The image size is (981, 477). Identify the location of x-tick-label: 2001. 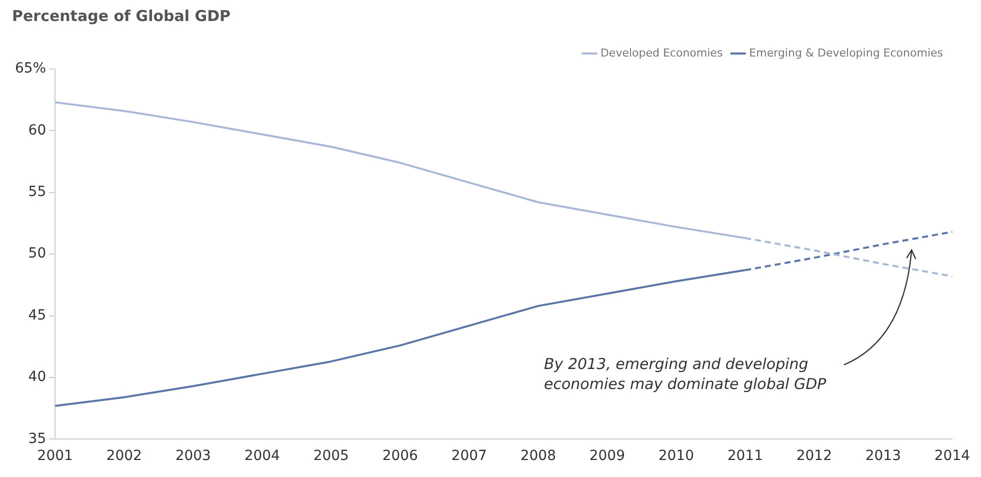
(55, 456).